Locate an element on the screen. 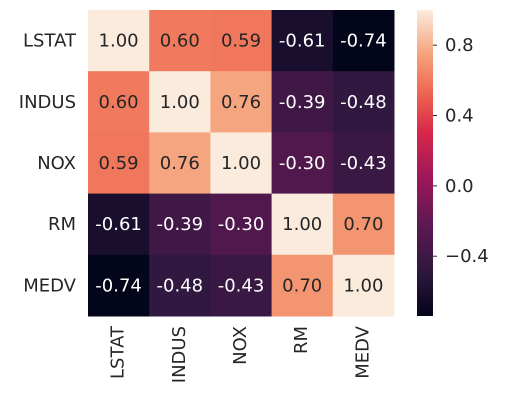 This screenshot has height=407, width=512. colorbar-tick-label: −0.4 is located at coordinates (467, 256).